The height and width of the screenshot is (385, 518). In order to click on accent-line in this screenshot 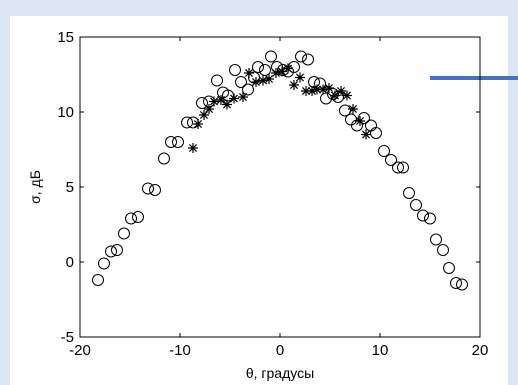, I will do `click(474, 78)`.